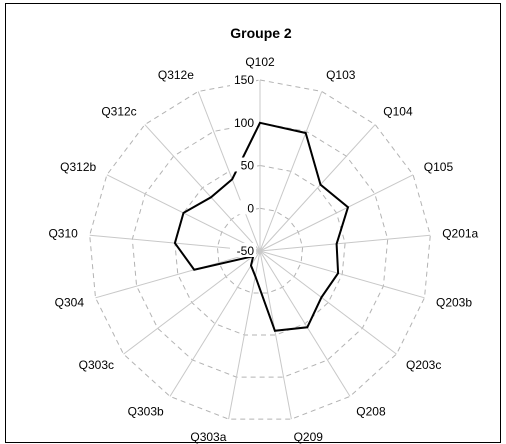 This screenshot has height=444, width=506. What do you see at coordinates (261, 33) in the screenshot?
I see `chart-title: Groupe 2` at bounding box center [261, 33].